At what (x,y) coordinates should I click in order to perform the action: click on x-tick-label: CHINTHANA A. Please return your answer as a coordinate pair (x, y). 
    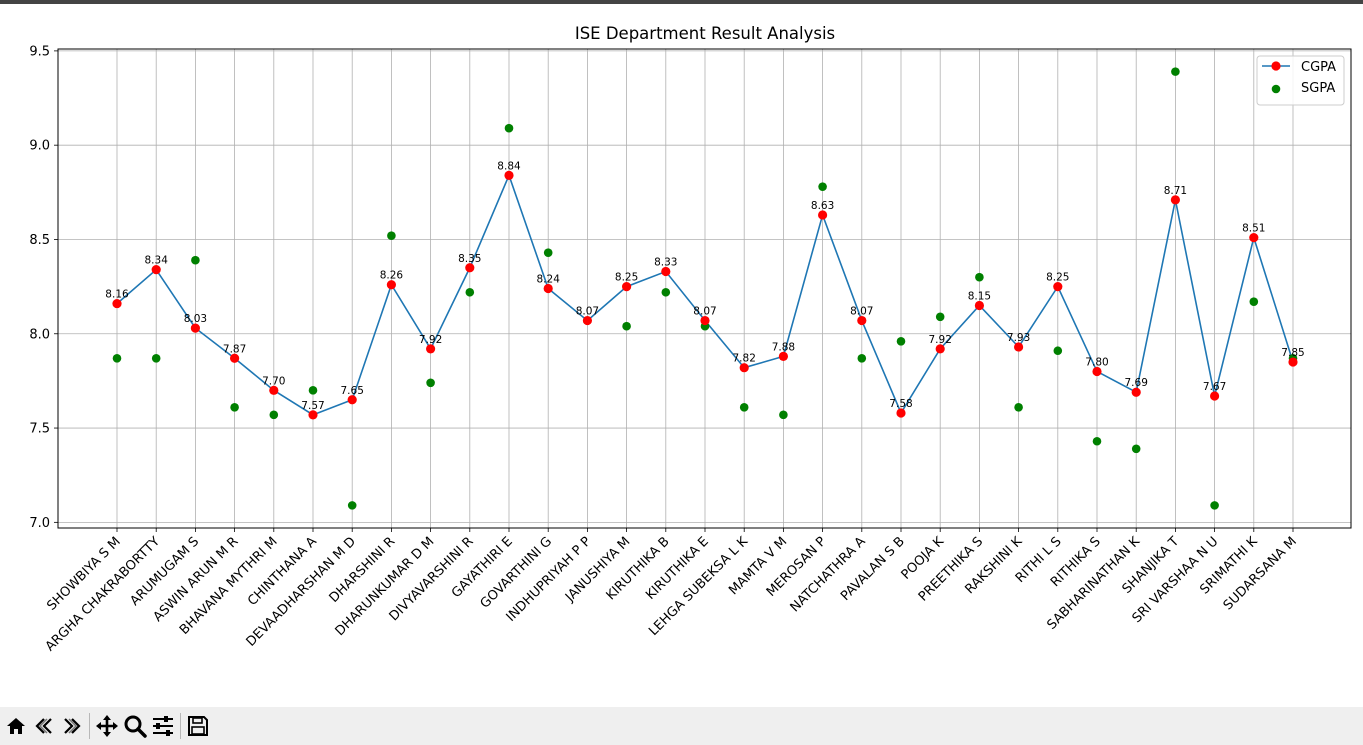
    Looking at the image, I should click on (282, 571).